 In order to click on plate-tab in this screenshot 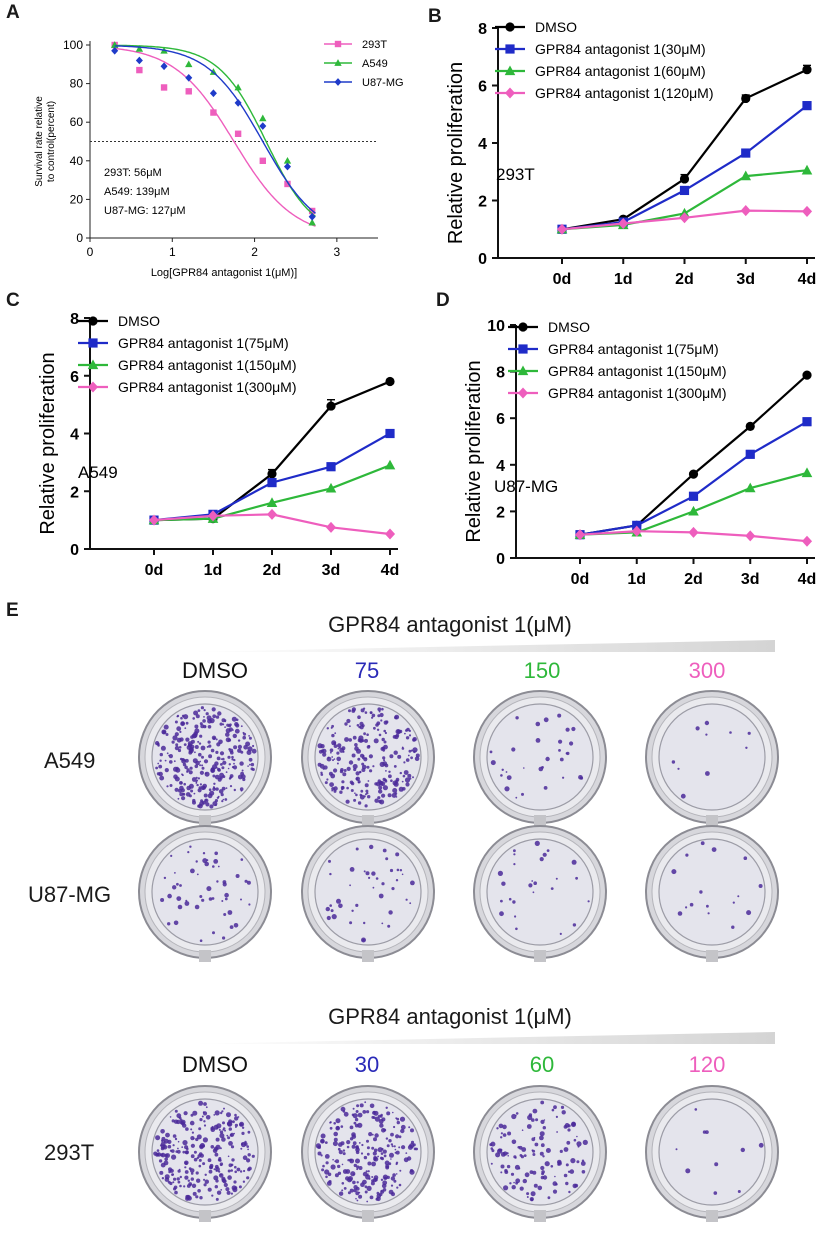, I will do `click(368, 956)`.